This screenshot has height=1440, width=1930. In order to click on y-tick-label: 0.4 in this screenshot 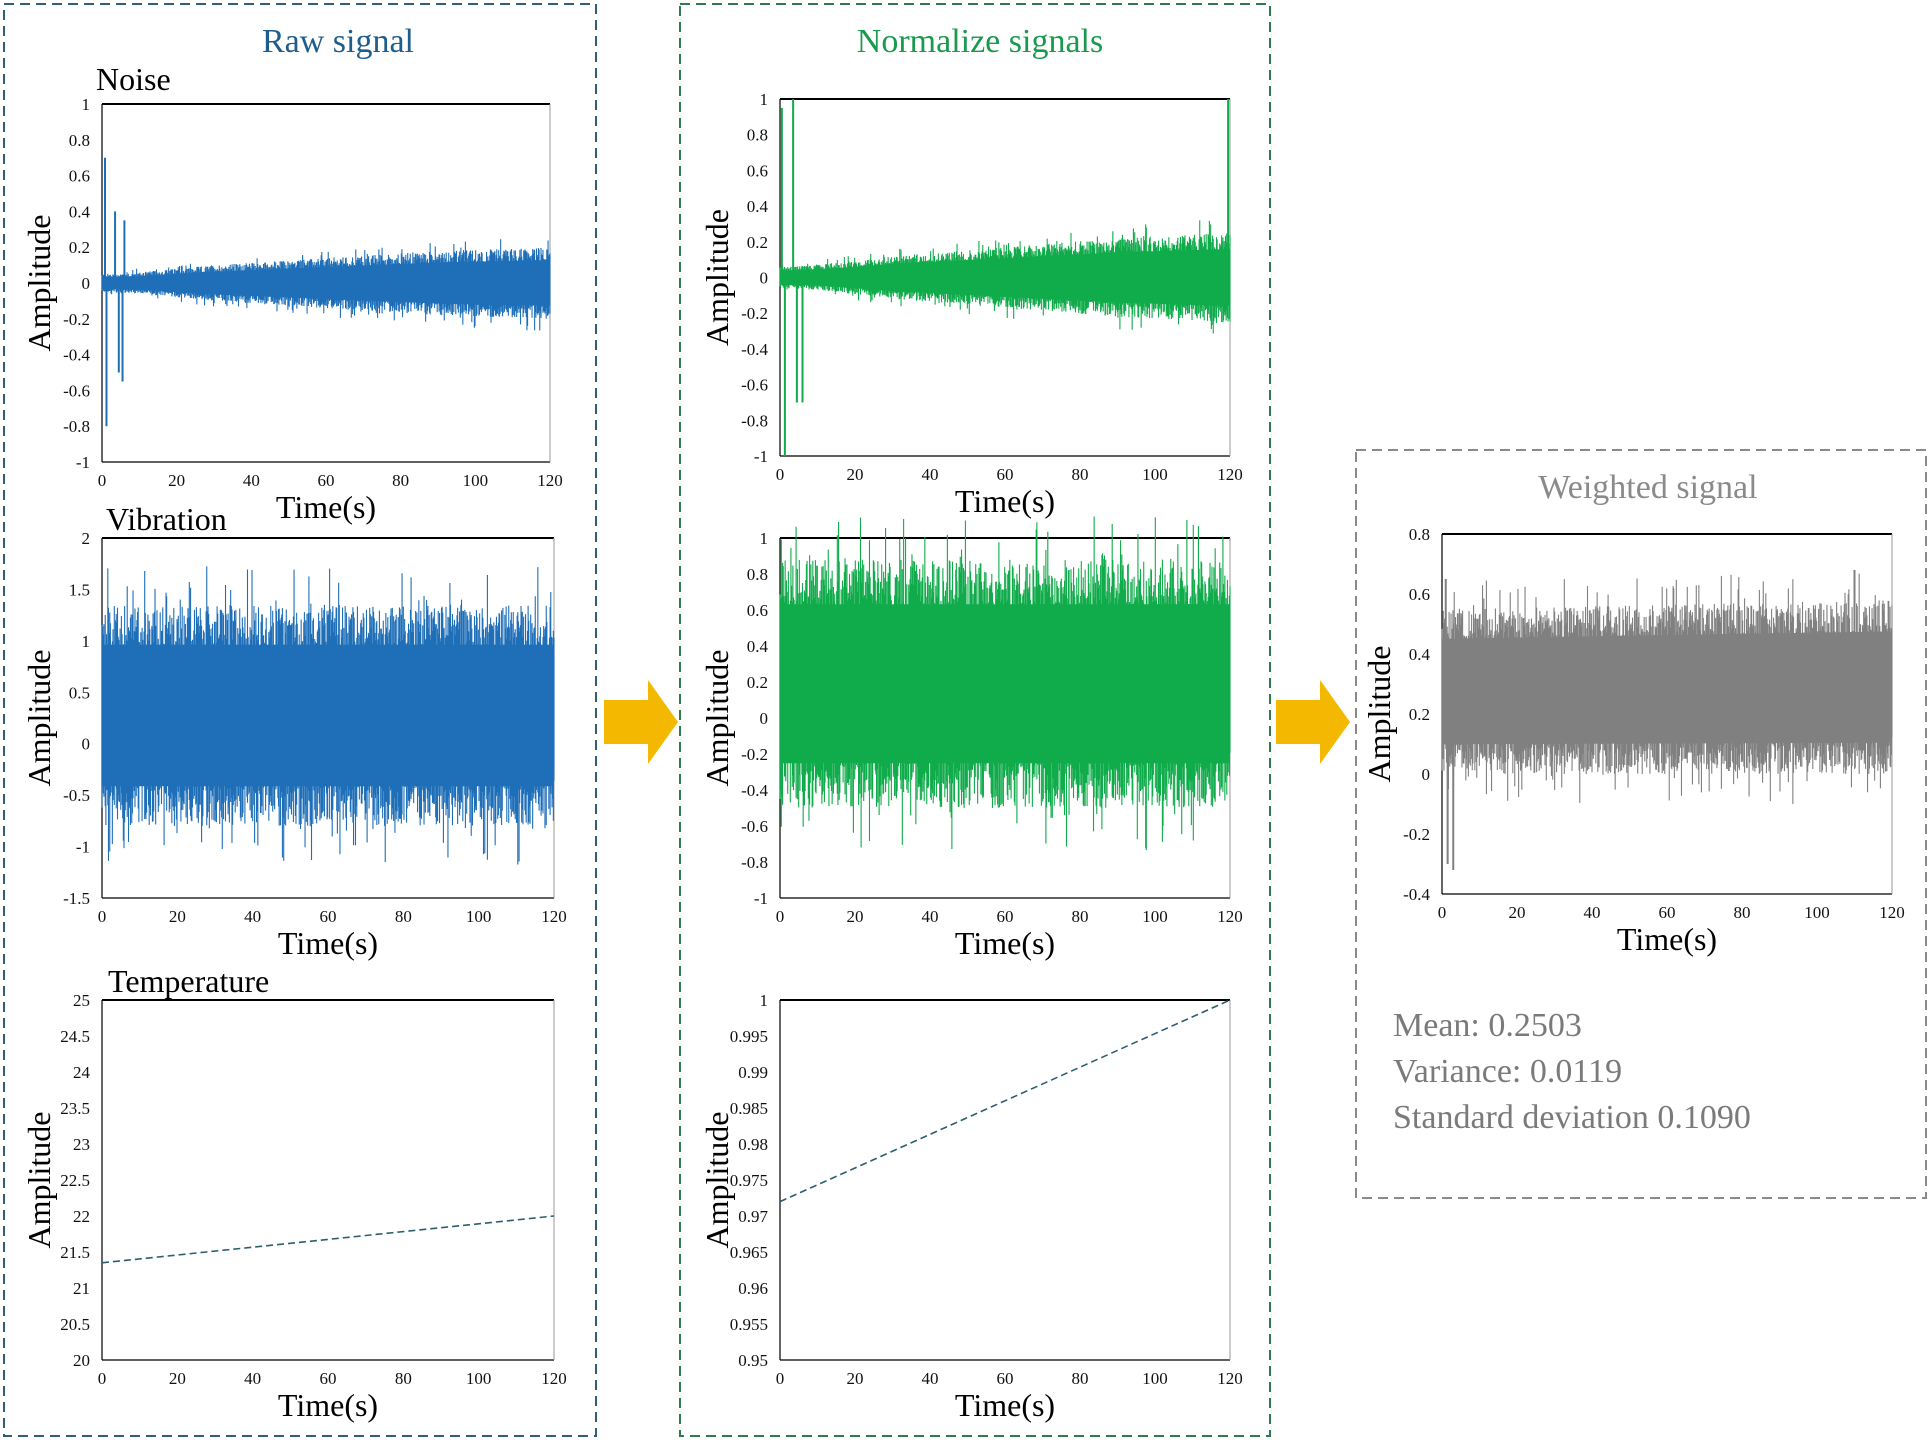, I will do `click(758, 206)`.